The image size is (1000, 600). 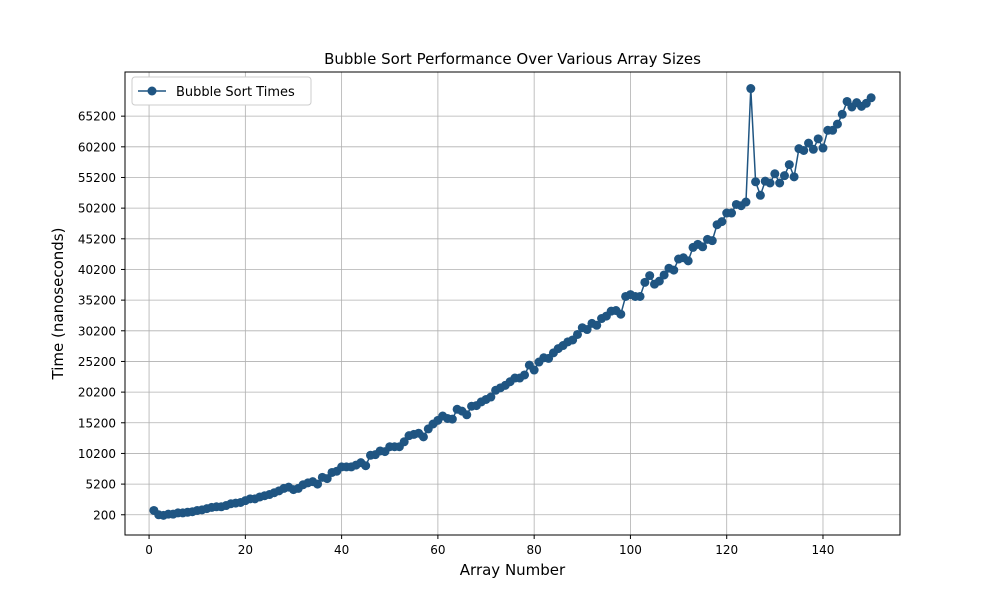 What do you see at coordinates (437, 550) in the screenshot?
I see `x-tick-label: 60` at bounding box center [437, 550].